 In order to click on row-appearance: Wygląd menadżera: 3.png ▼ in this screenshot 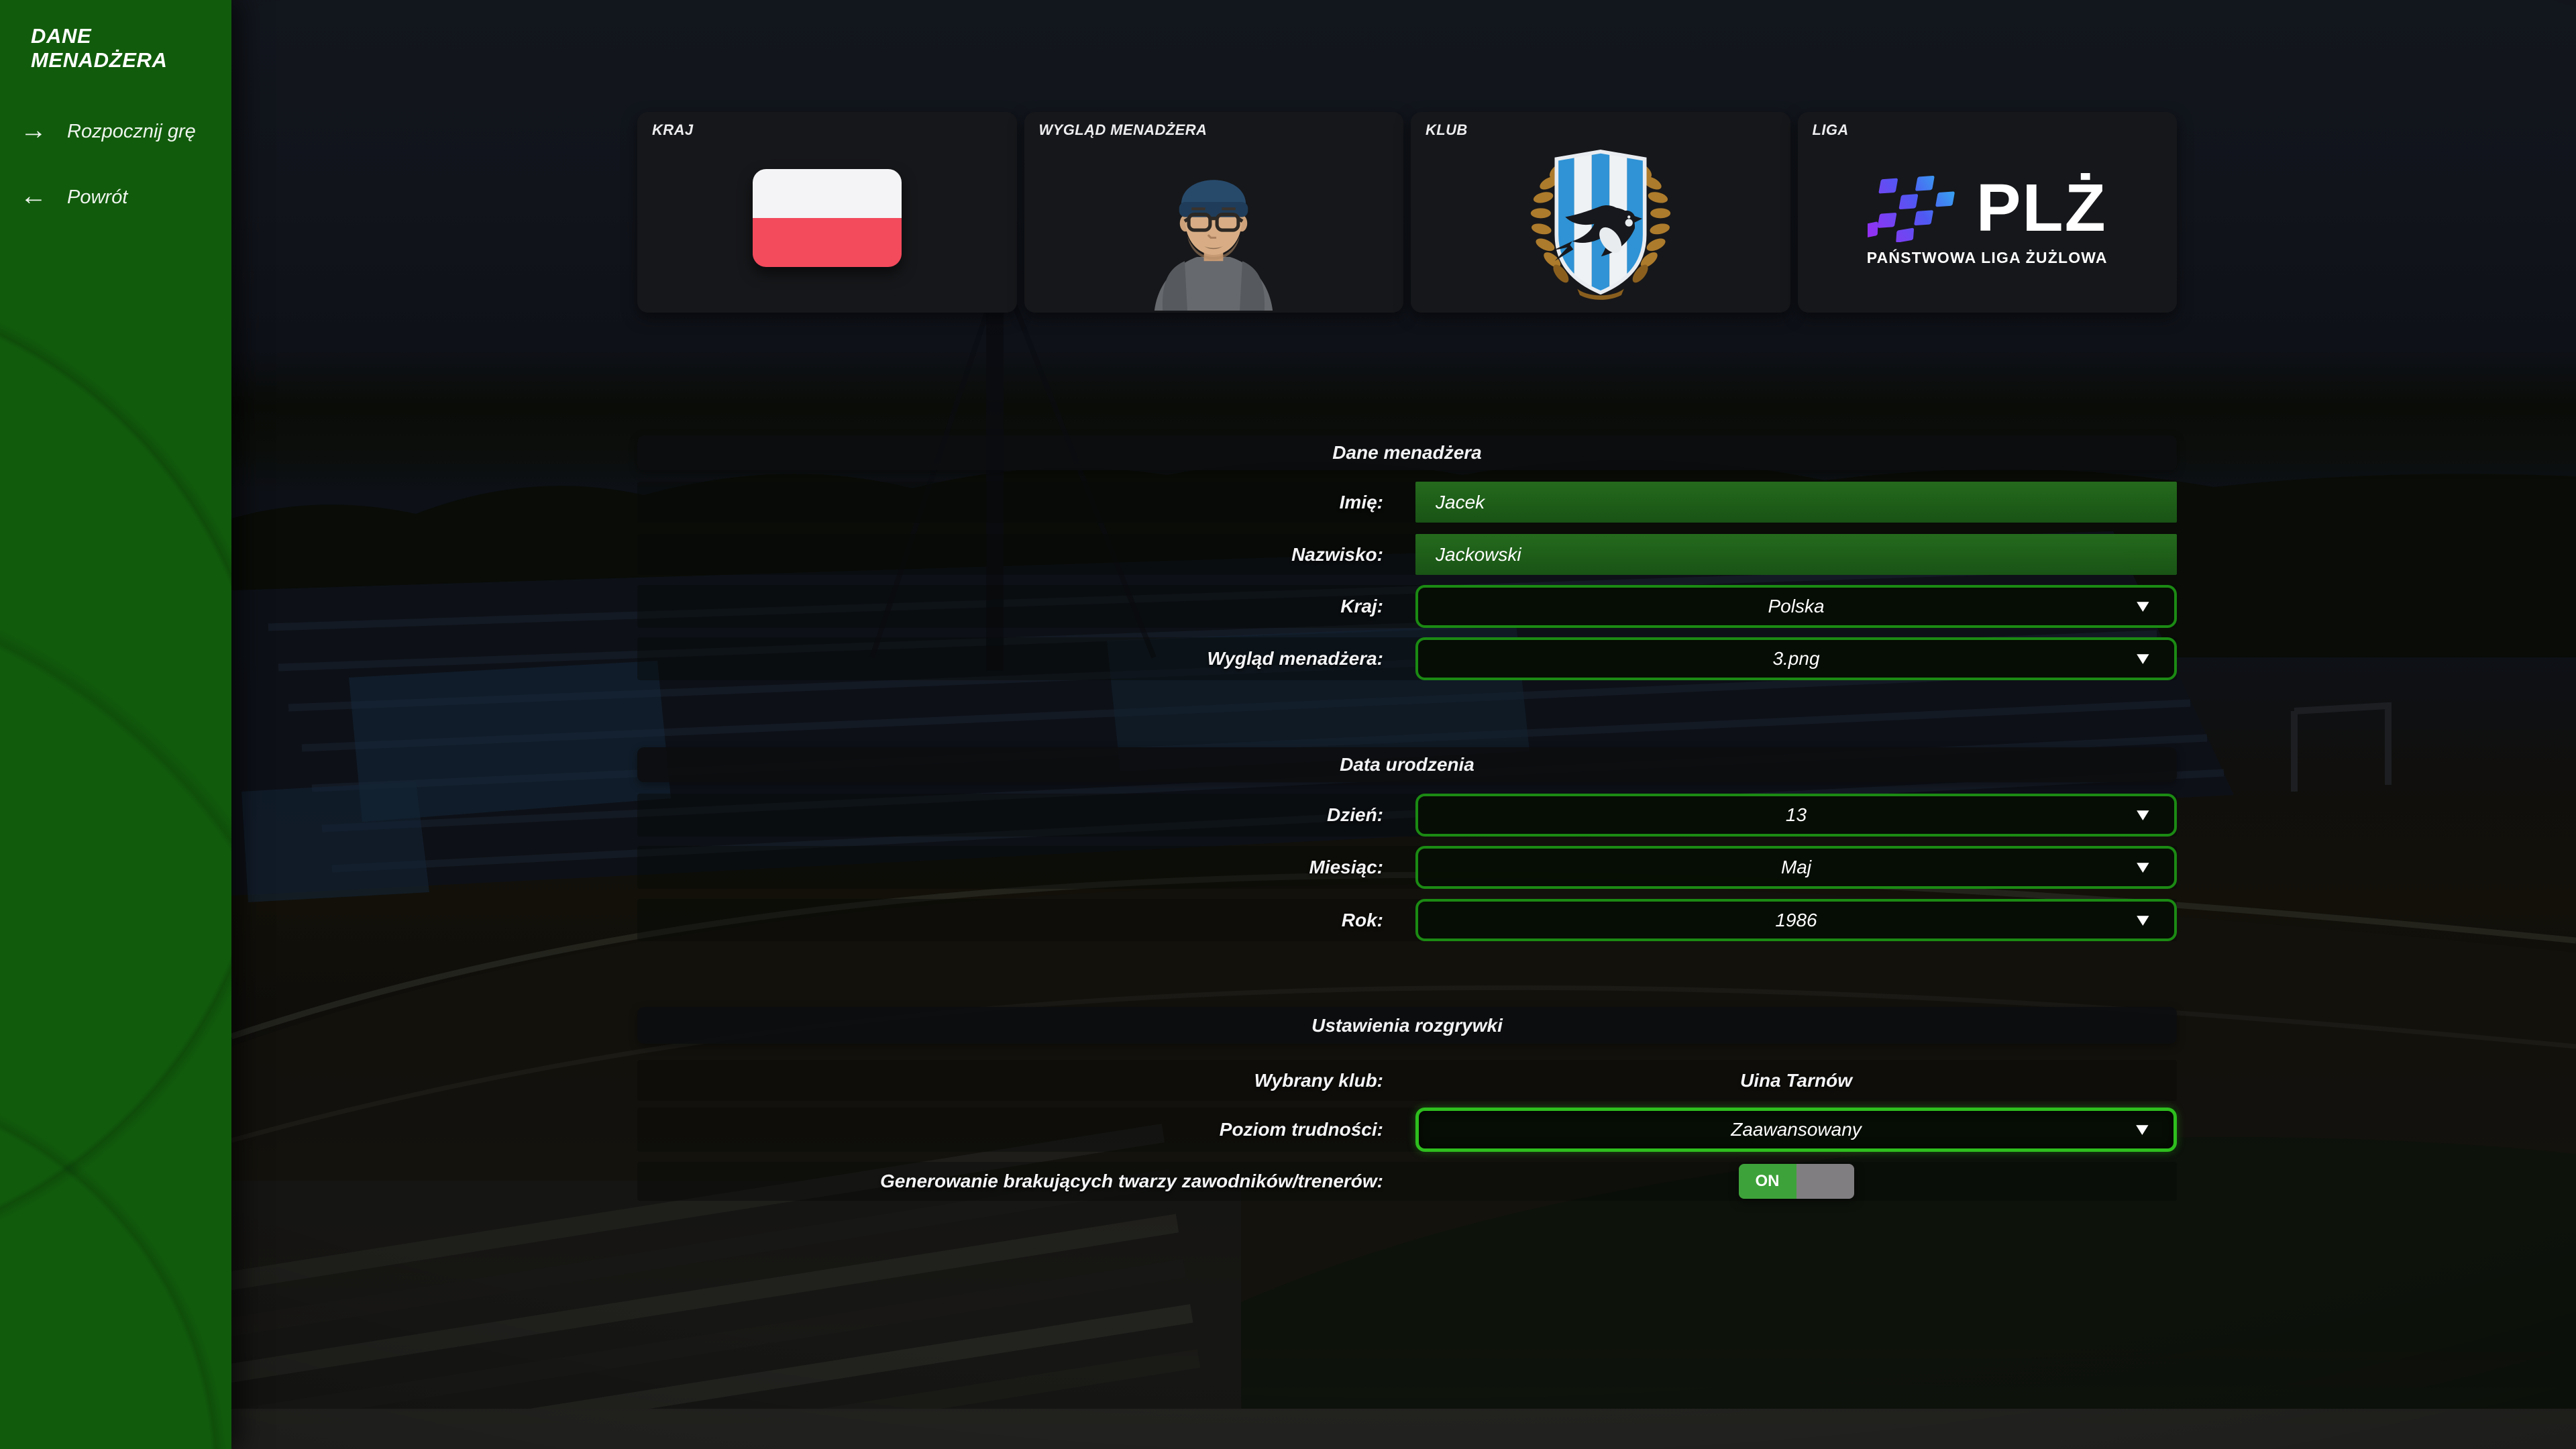, I will do `click(1407, 658)`.